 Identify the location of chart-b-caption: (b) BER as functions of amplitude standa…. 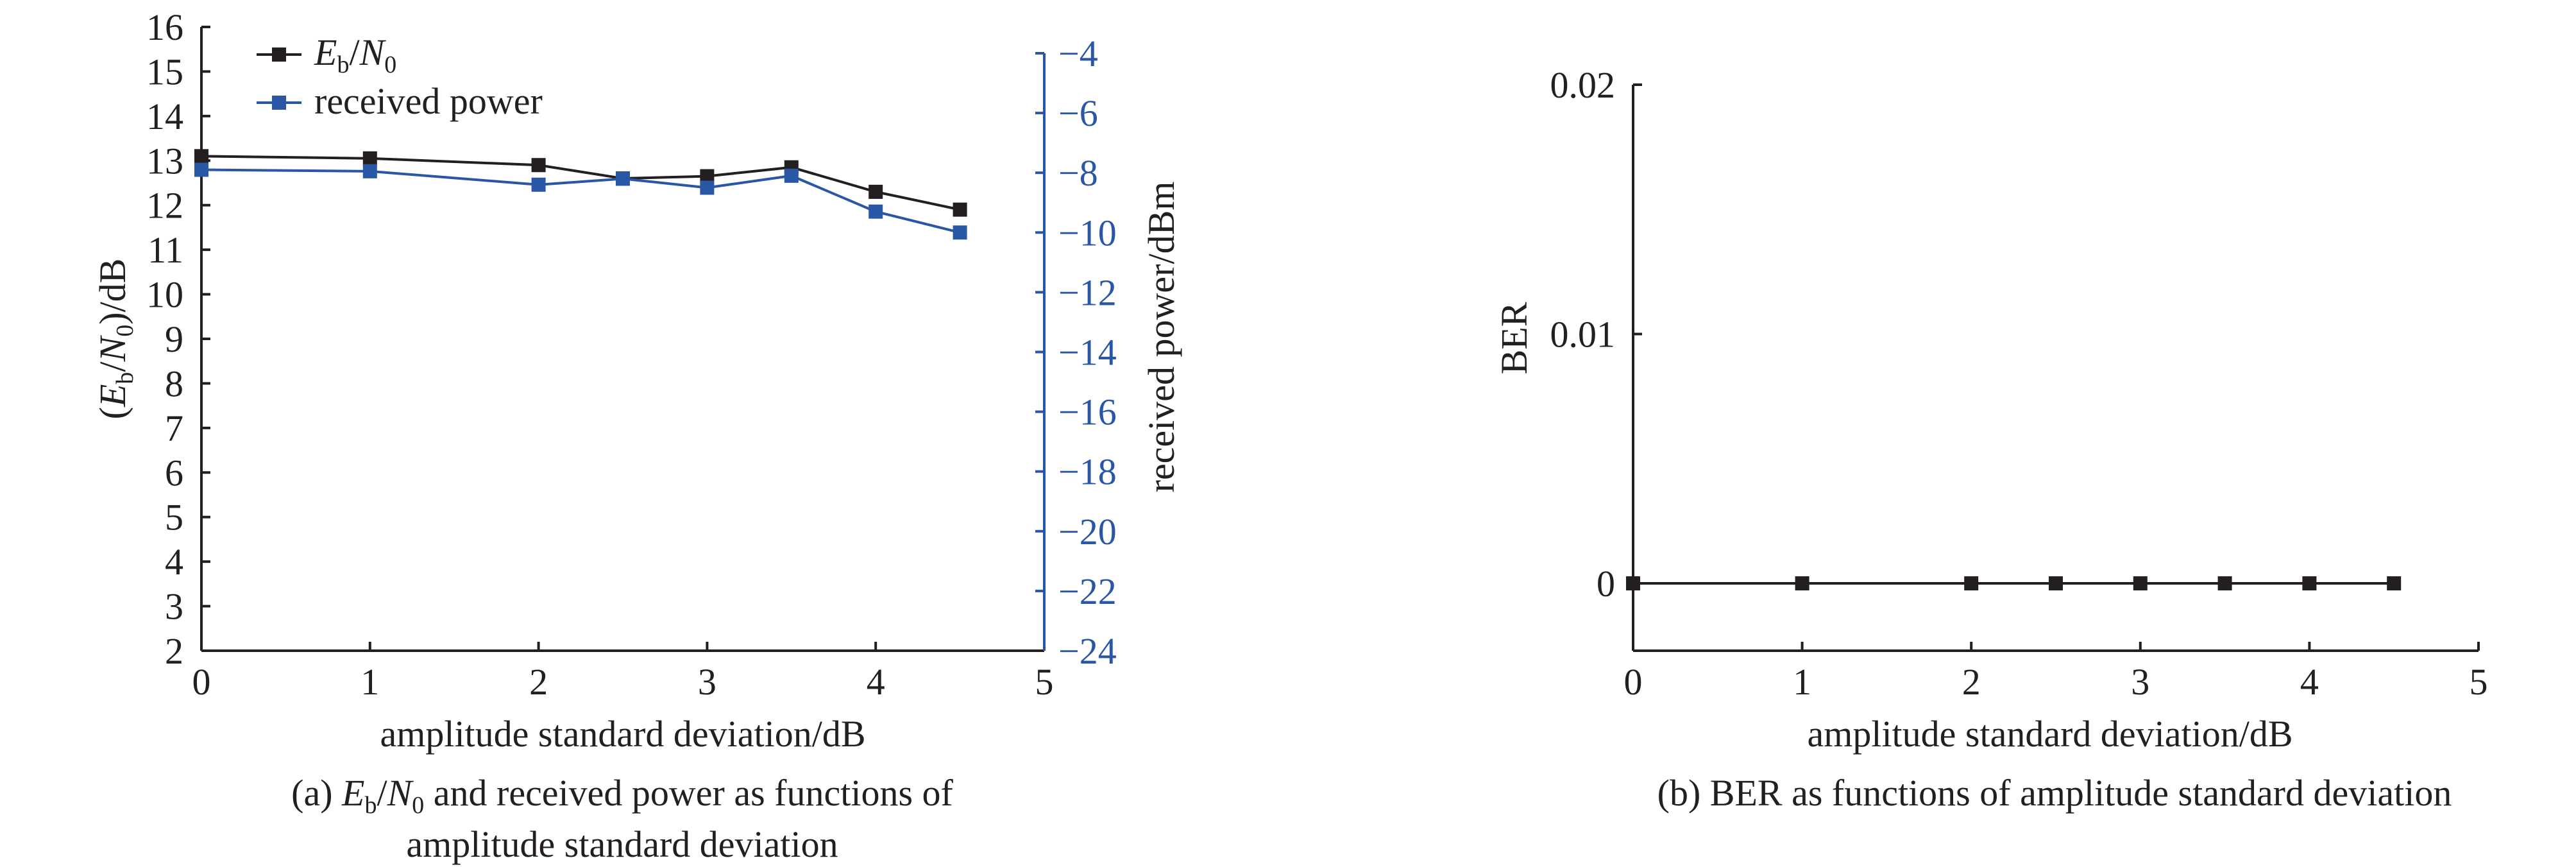
(2054, 793).